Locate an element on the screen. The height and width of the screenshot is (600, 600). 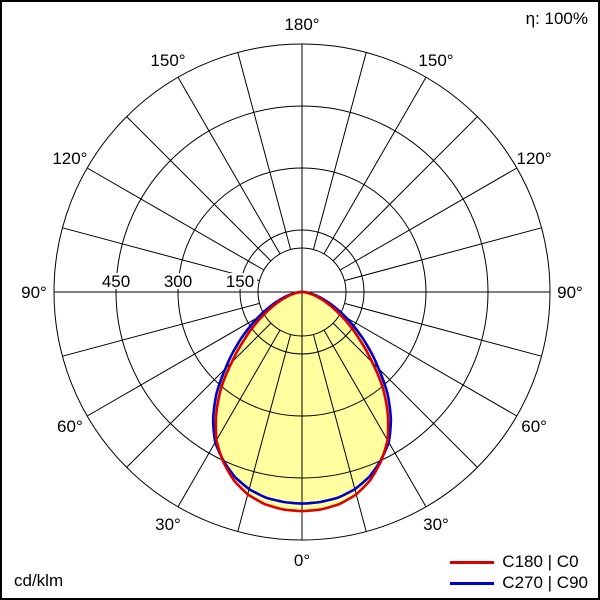
radial-tick-labels: 150 300 450 is located at coordinates (178, 281).